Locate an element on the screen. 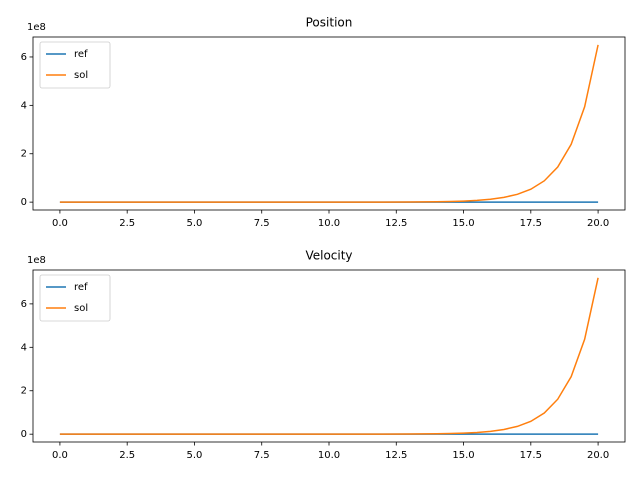 Image resolution: width=640 pixels, height=480 pixels. subplot-title: Velocity is located at coordinates (328, 256).